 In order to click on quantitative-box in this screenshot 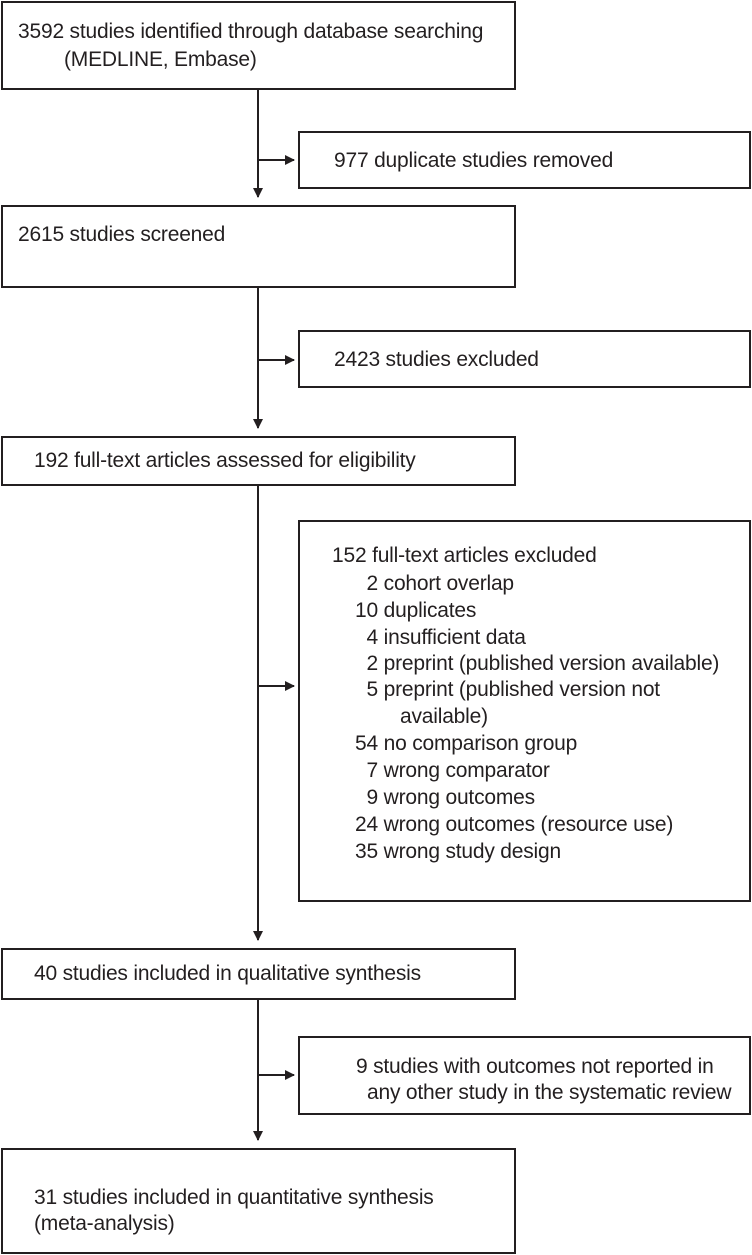, I will do `click(258, 1201)`.